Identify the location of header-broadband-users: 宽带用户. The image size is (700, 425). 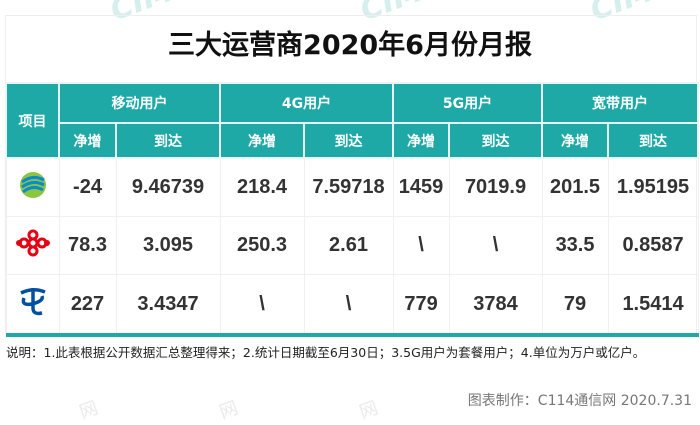
(620, 103).